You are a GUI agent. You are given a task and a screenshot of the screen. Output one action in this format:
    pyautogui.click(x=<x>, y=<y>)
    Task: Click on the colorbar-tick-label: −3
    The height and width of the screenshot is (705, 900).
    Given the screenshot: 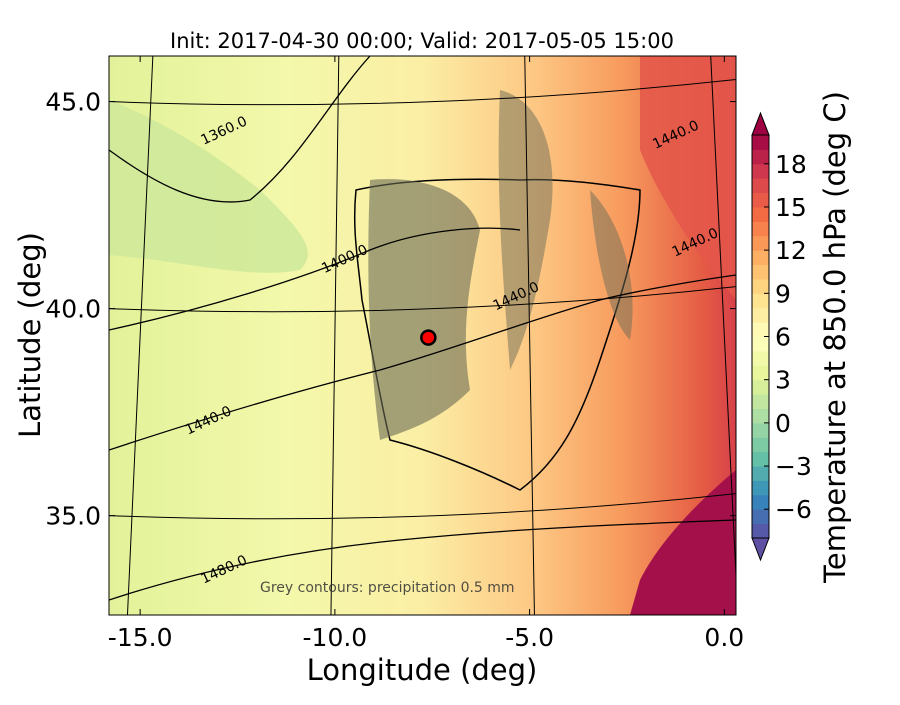 What is the action you would take?
    pyautogui.click(x=793, y=466)
    